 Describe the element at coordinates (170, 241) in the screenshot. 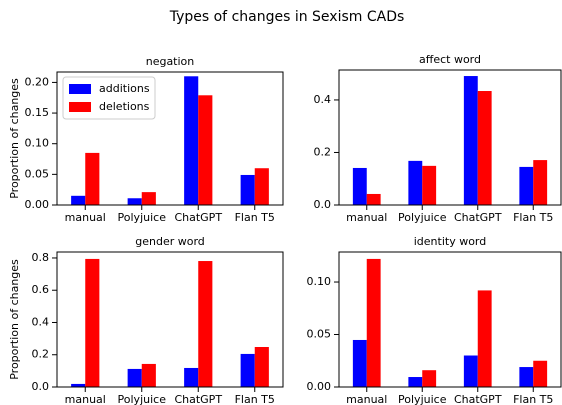

I see `subplot-title: gender word` at that location.